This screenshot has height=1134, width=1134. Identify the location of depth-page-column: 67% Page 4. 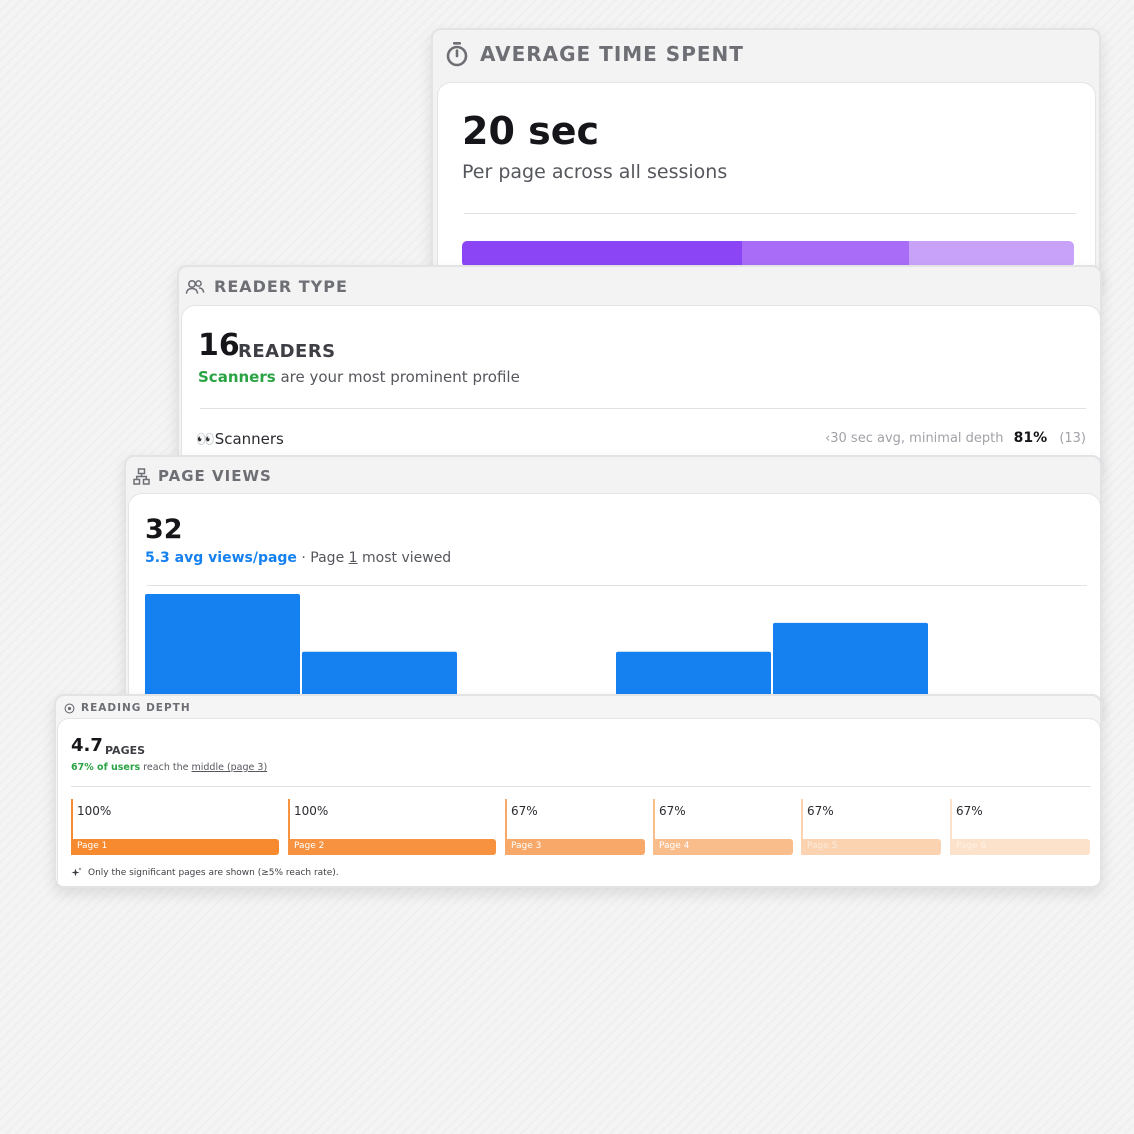
(723, 827).